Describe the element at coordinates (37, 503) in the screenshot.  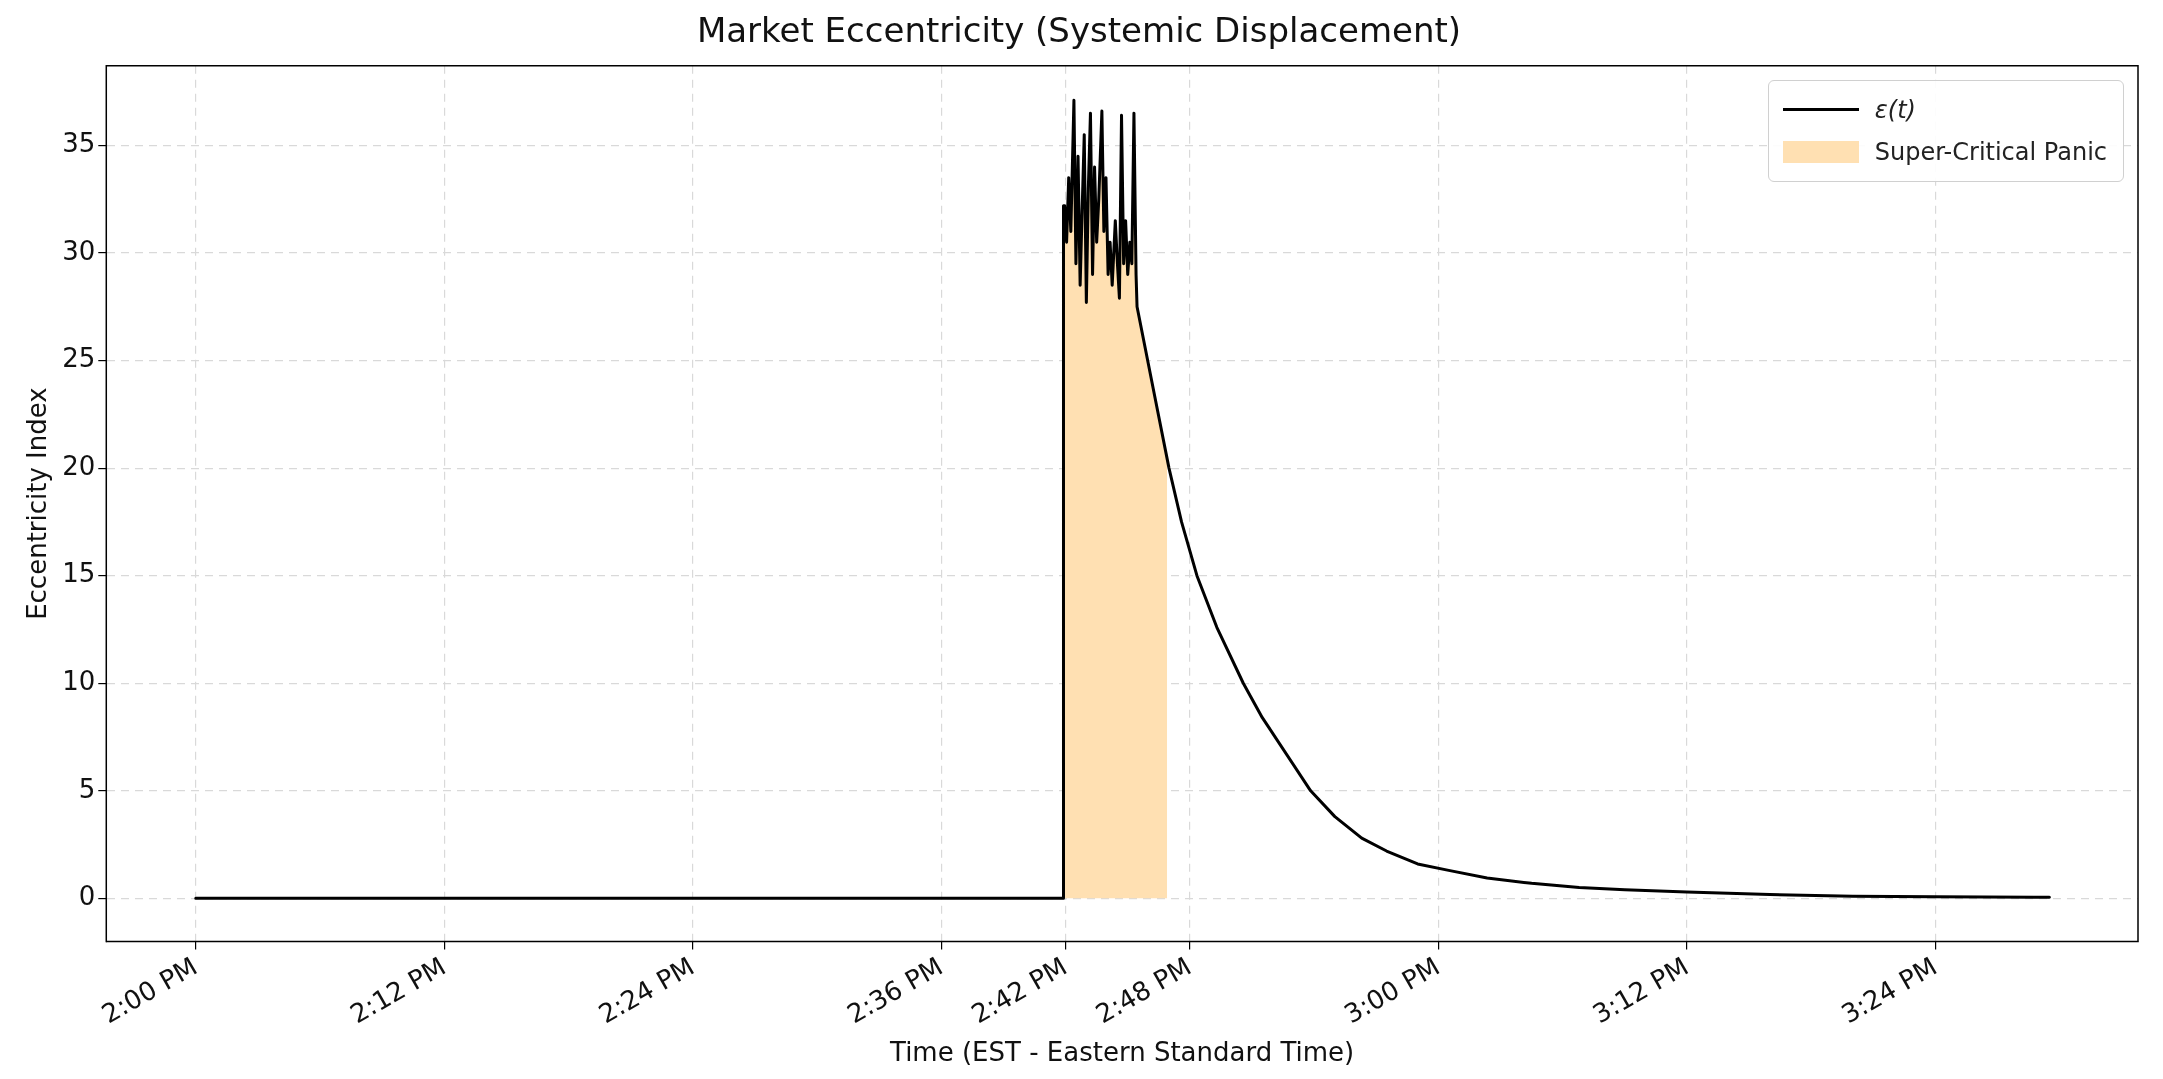
I see `y-axis-title: Eccentricity Index` at that location.